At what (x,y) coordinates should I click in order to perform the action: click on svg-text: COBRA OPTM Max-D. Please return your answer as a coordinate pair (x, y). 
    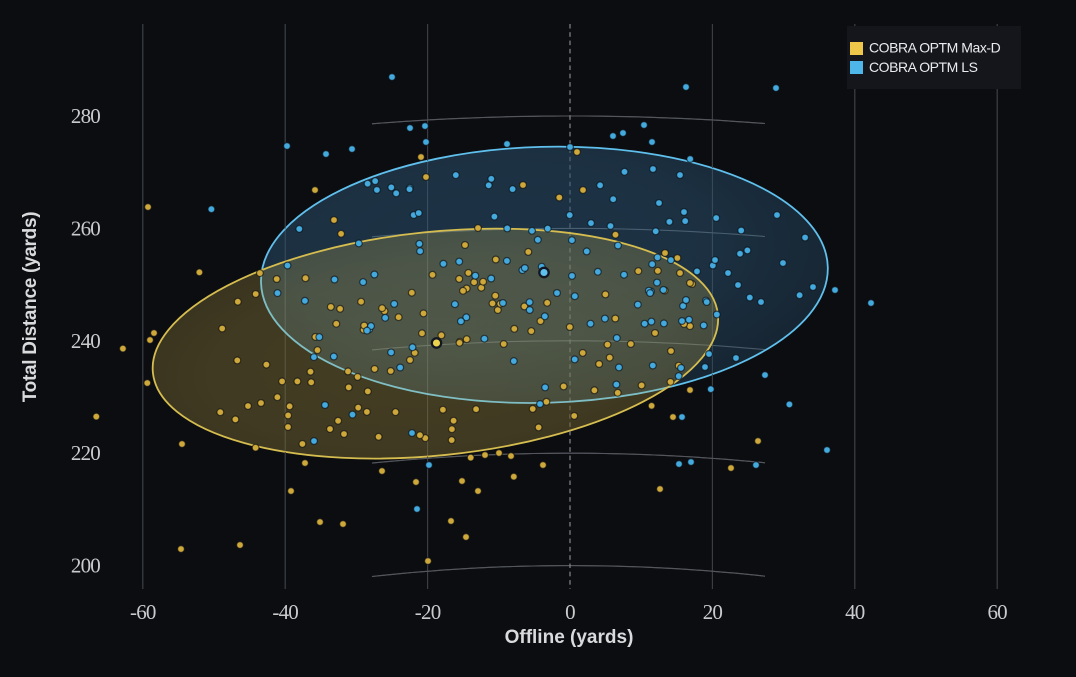
    Looking at the image, I should click on (935, 48).